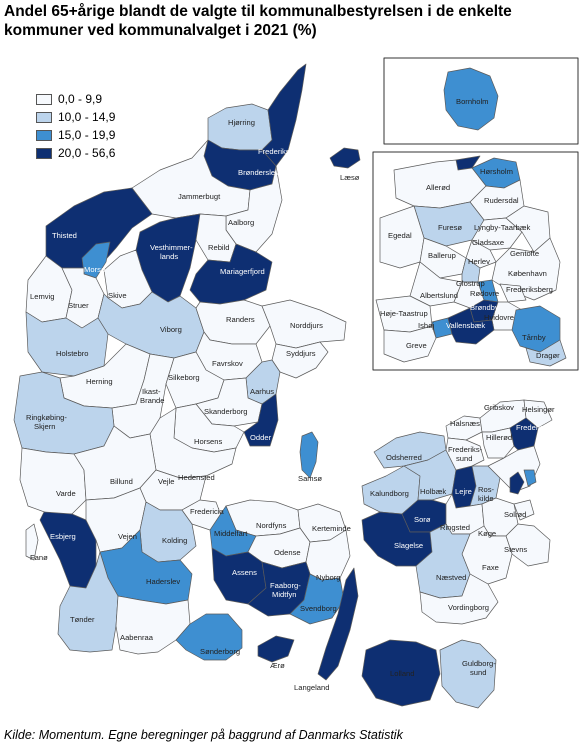 The width and height of the screenshot is (583, 750). Describe the element at coordinates (241, 122) in the screenshot. I see `label-hjorring: Hjørring` at that location.